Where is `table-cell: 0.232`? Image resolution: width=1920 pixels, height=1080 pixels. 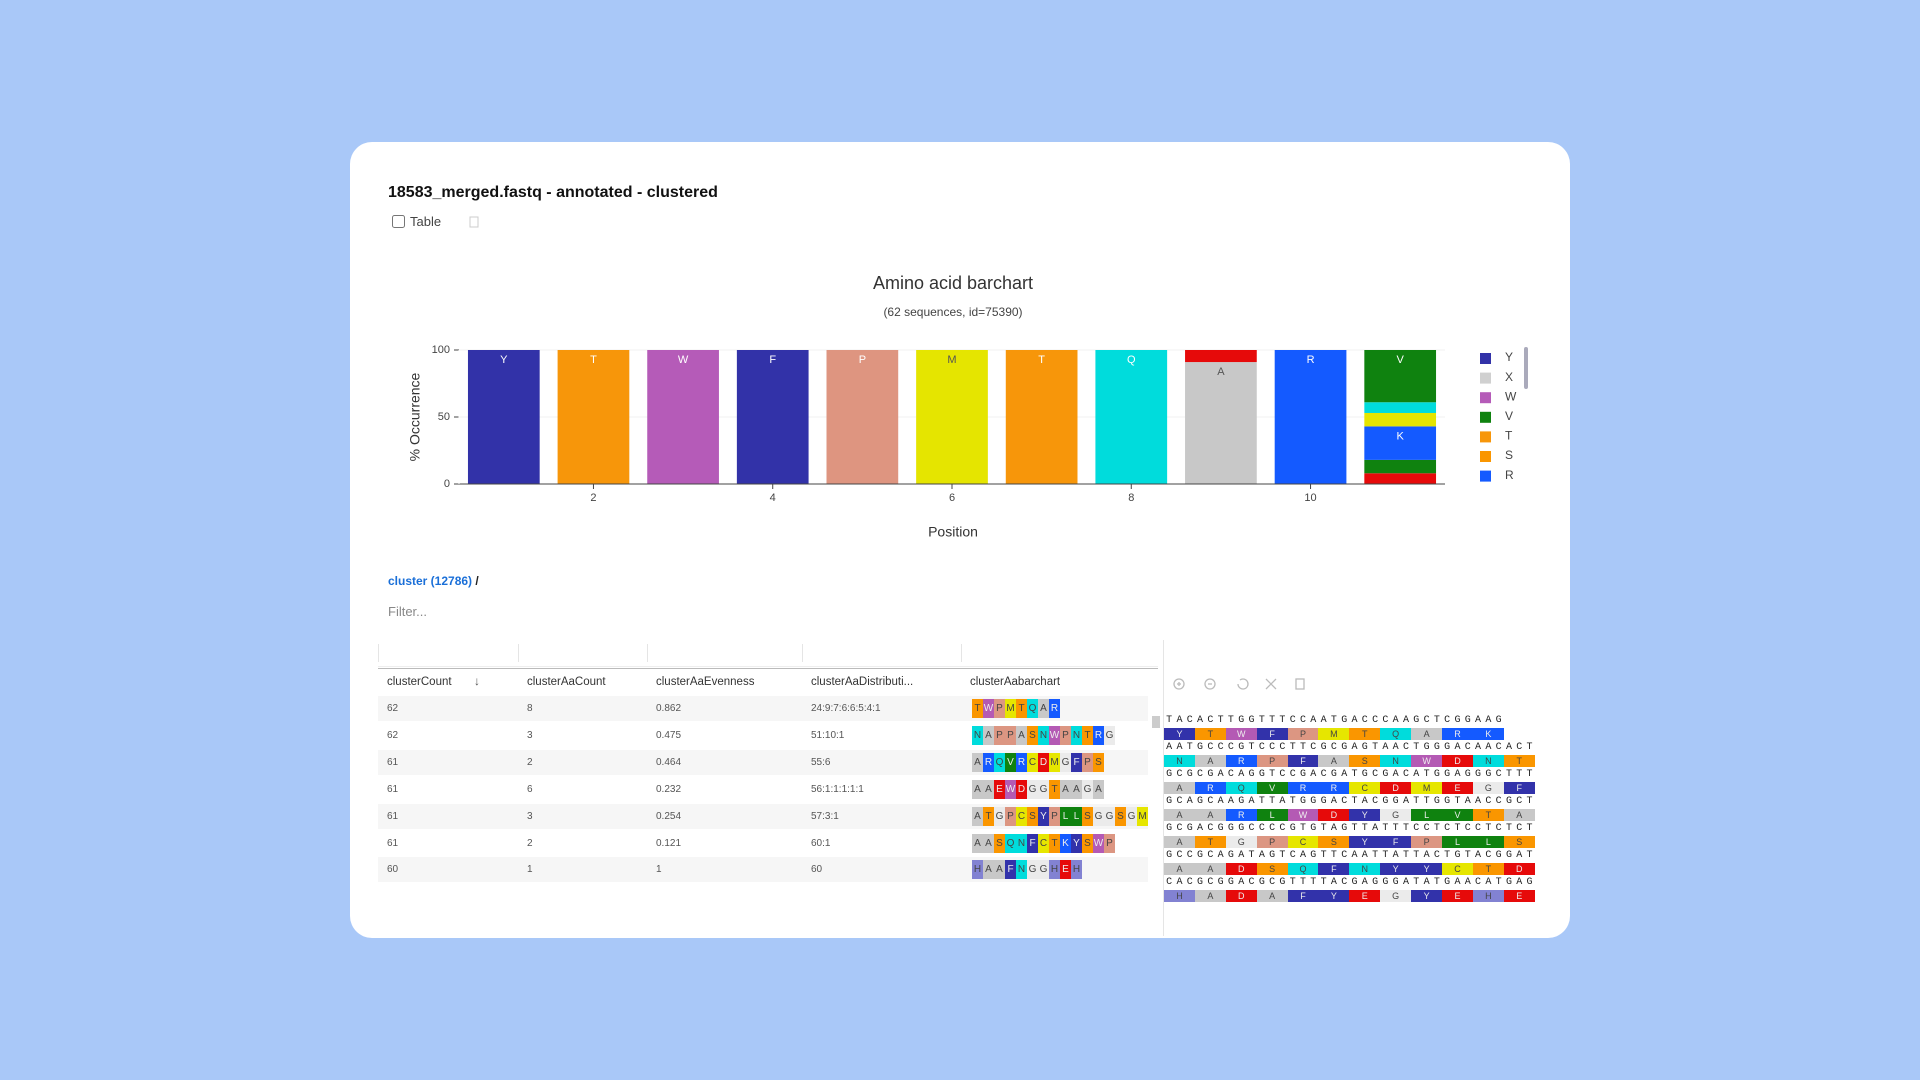 table-cell: 0.232 is located at coordinates (669, 789).